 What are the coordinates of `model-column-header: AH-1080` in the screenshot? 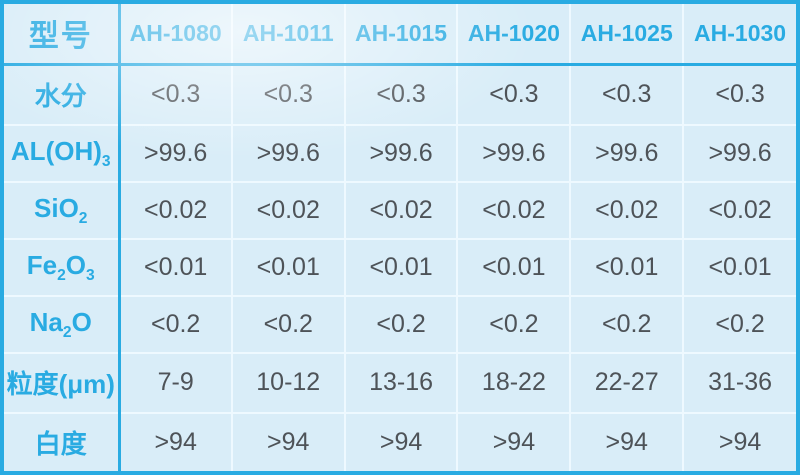 It's located at (176, 35).